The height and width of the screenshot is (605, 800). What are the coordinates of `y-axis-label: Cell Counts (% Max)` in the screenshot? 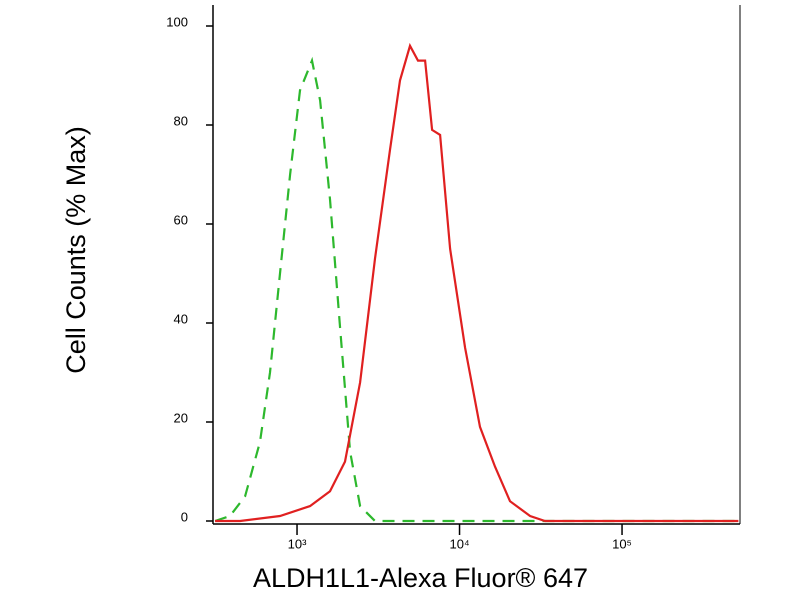 It's located at (76, 250).